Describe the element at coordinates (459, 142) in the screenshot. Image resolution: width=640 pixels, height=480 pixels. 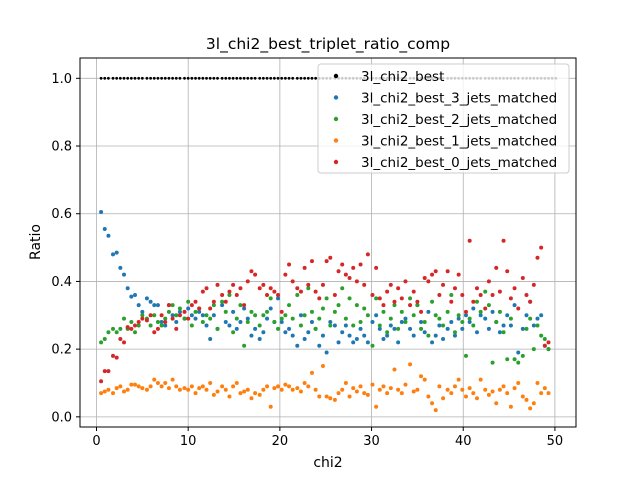
I see `legend-entry-label: 3l_chi2_best_1_jets_matched` at that location.